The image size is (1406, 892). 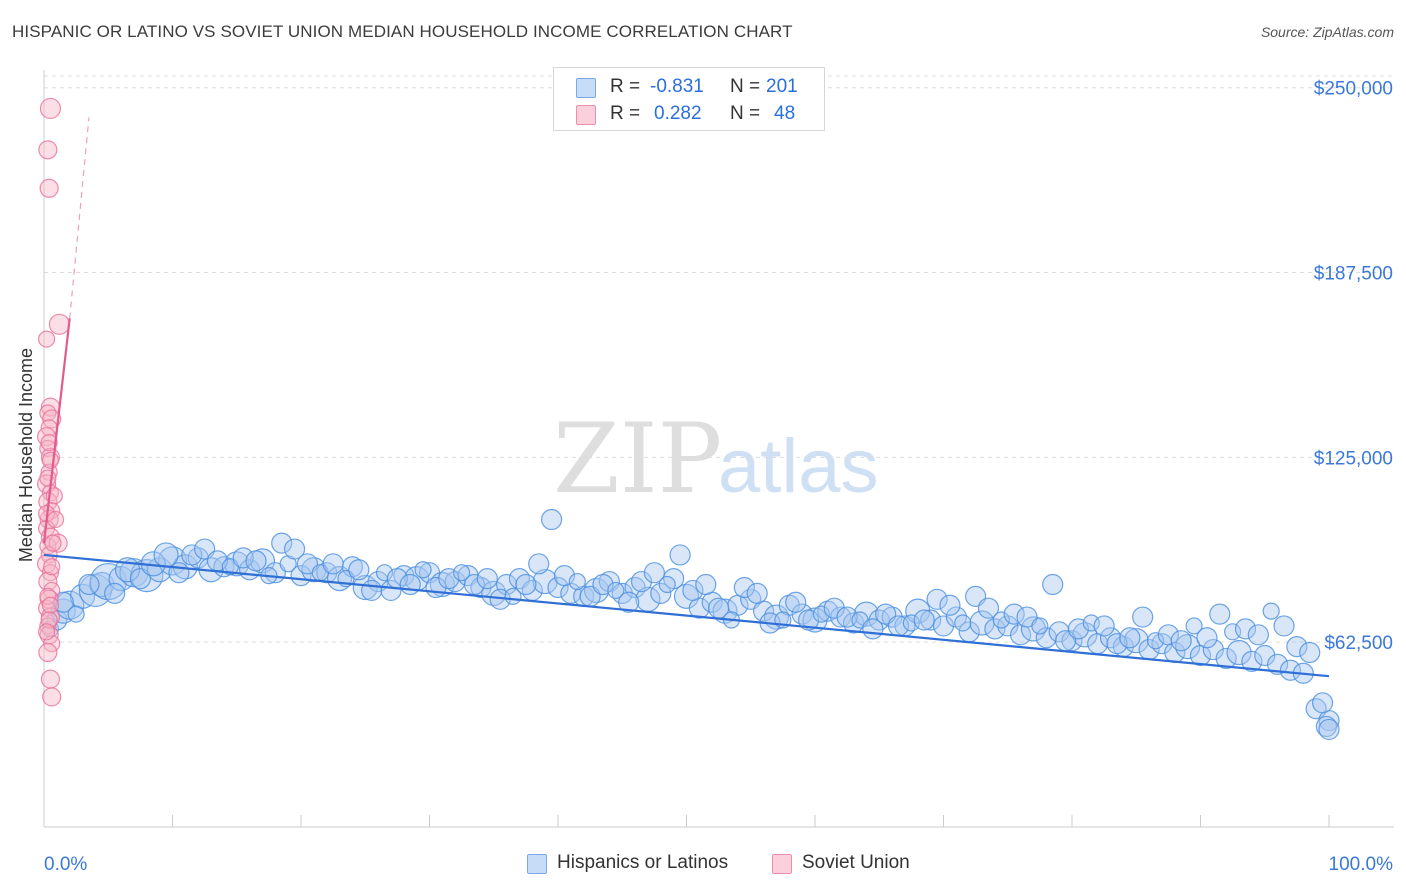 I want to click on legend-r-value: 0.282, so click(x=678, y=113).